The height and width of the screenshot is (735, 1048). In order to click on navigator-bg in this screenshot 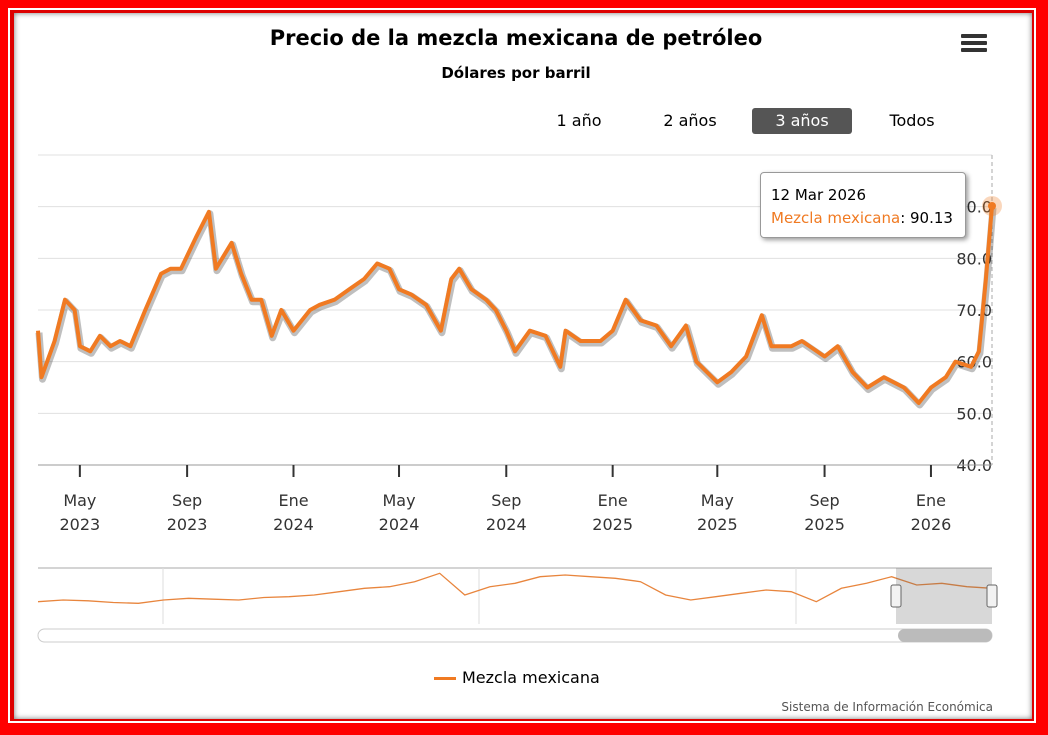, I will do `click(515, 596)`.